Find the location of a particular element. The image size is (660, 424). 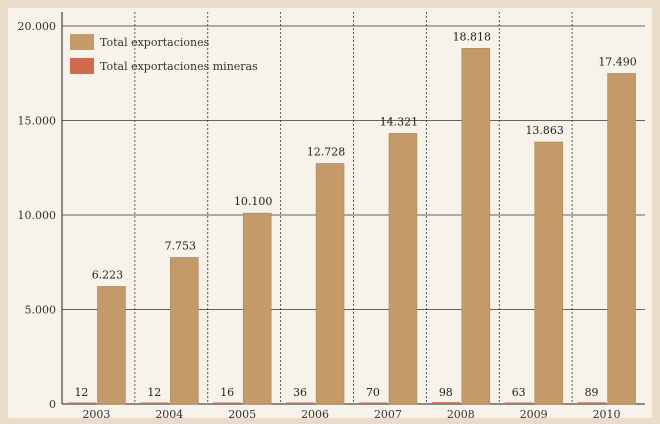

data-label-mineras: 98 is located at coordinates (446, 392).